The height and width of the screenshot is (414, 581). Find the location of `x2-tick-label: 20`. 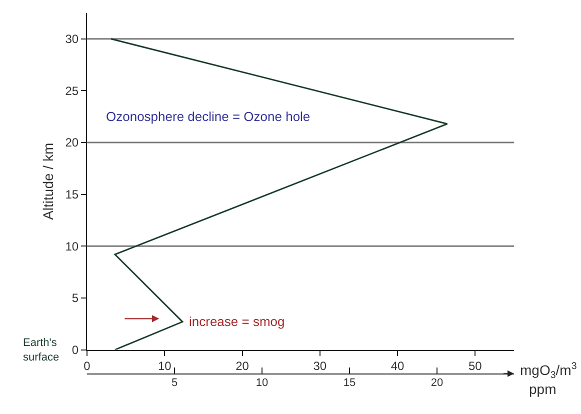

x2-tick-label: 20 is located at coordinates (437, 382).